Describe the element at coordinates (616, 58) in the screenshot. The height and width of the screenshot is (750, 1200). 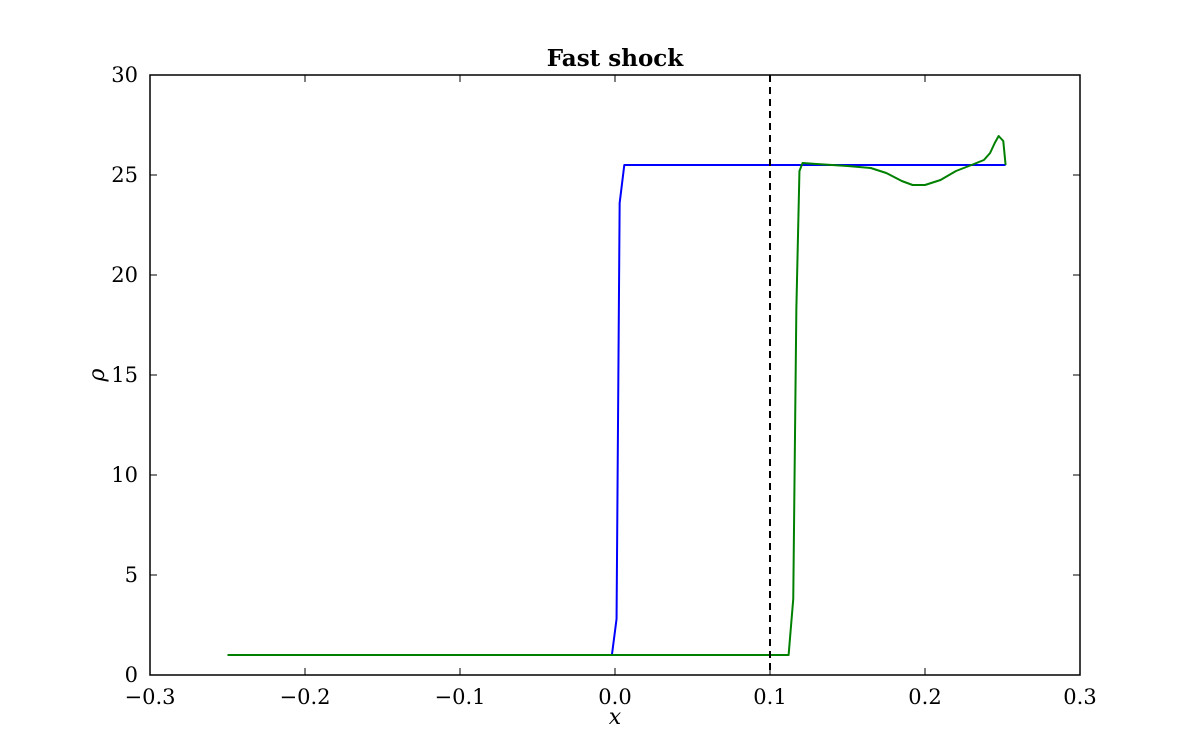
I see `chart-title: Fast shock` at that location.